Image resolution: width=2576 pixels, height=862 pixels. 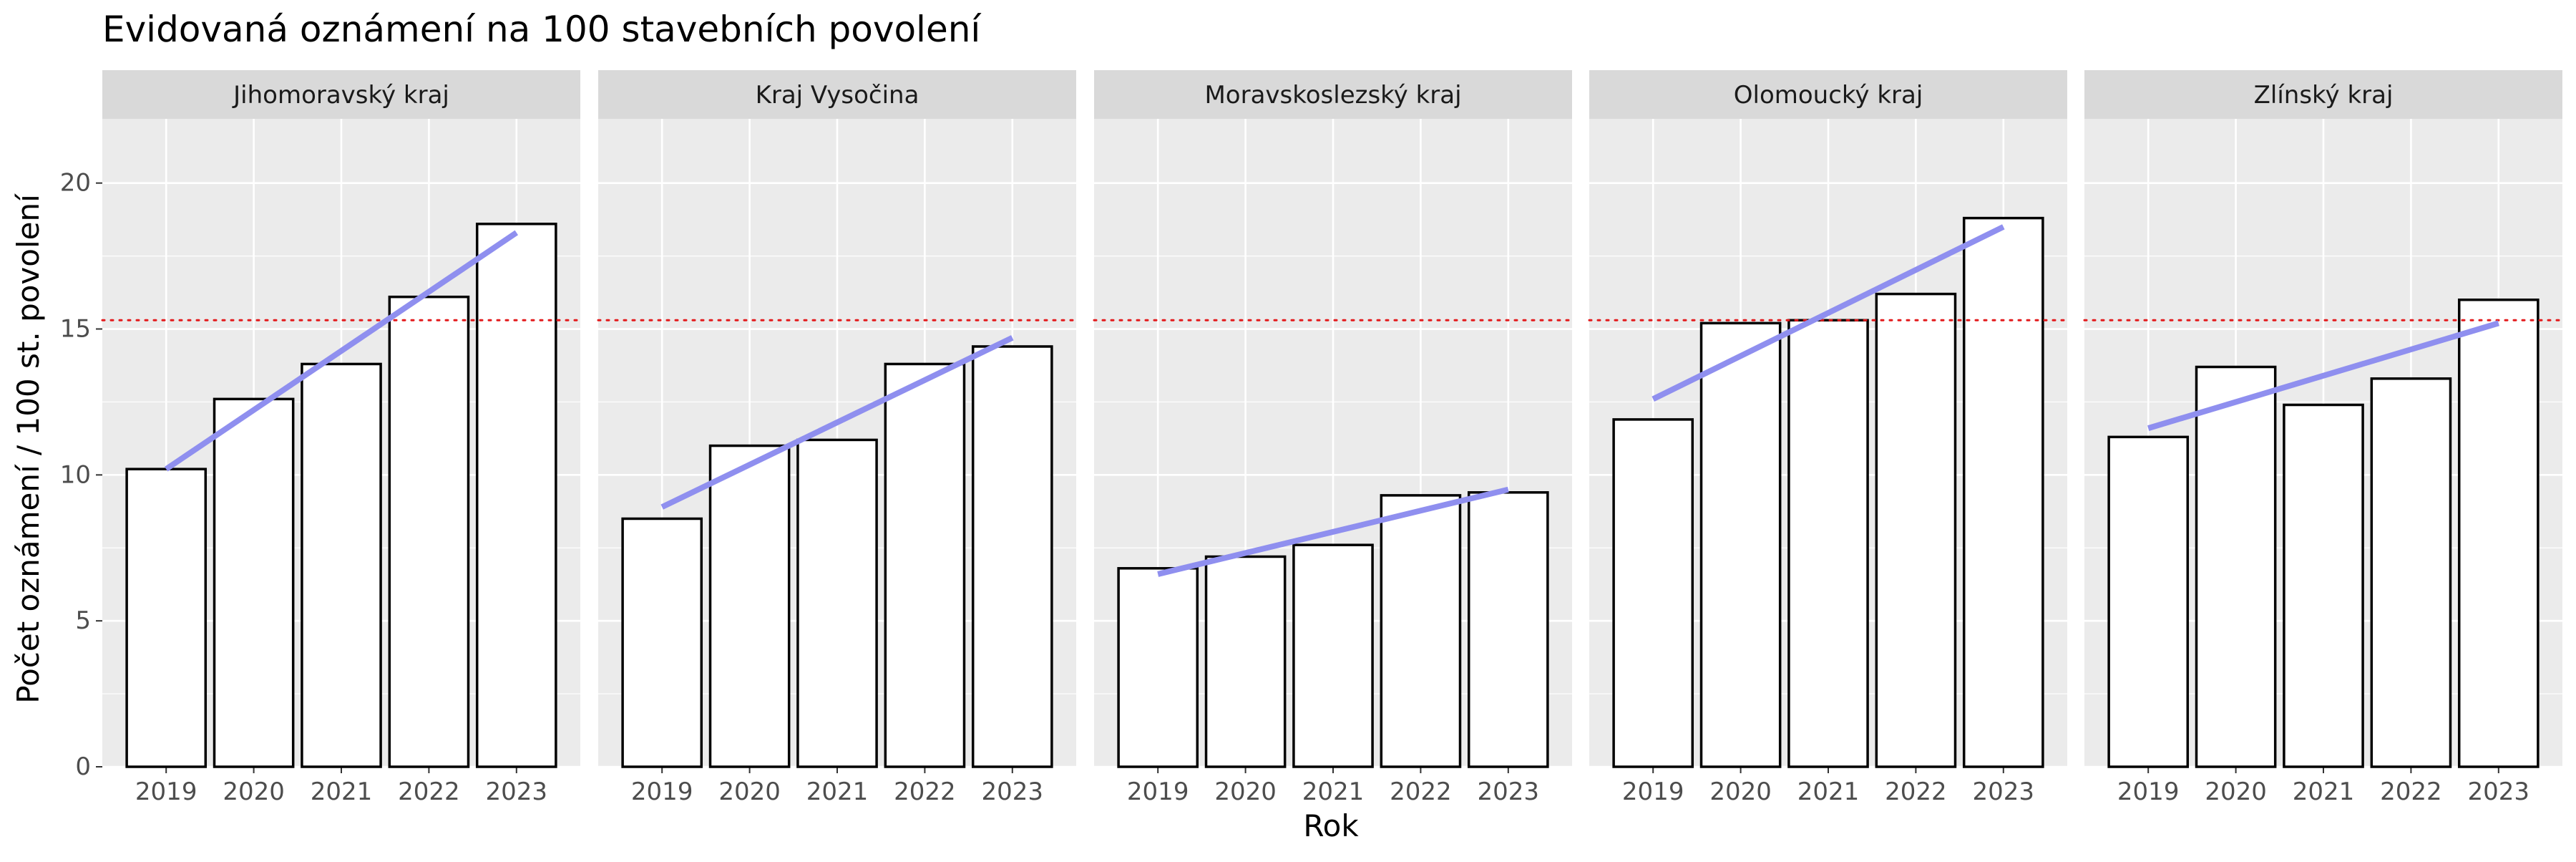 I want to click on facet-strip-label: Olomoucký kraj, so click(x=1828, y=95).